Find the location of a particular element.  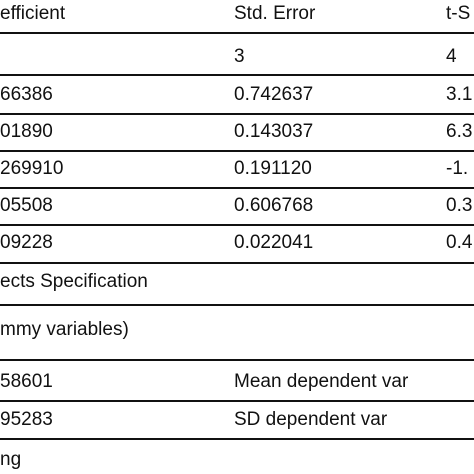

stat-2-value: 95283 is located at coordinates (26, 419).